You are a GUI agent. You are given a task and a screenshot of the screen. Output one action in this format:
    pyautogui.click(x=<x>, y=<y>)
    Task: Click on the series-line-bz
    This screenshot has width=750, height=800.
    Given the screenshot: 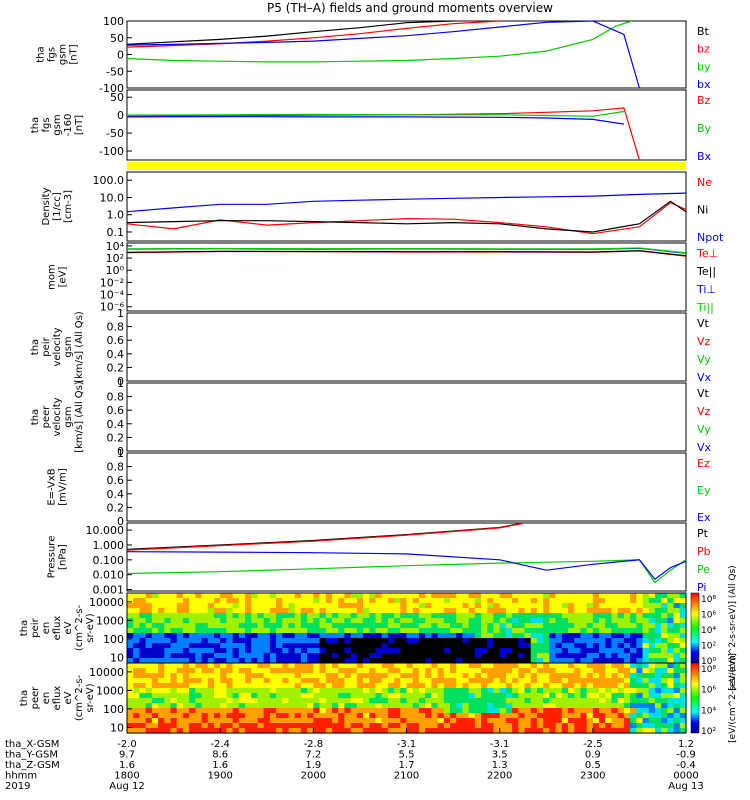 What is the action you would take?
    pyautogui.click(x=313, y=34)
    